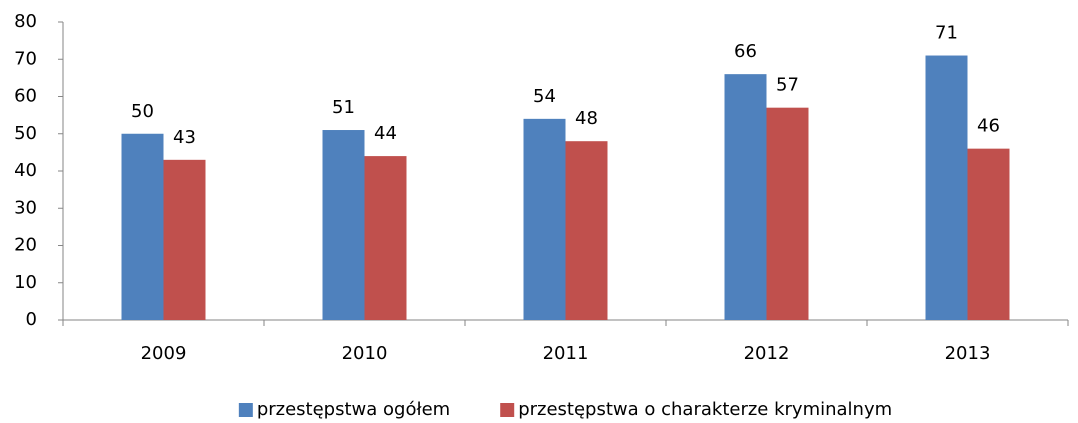  I want to click on y-tick-label: 70, so click(25, 58).